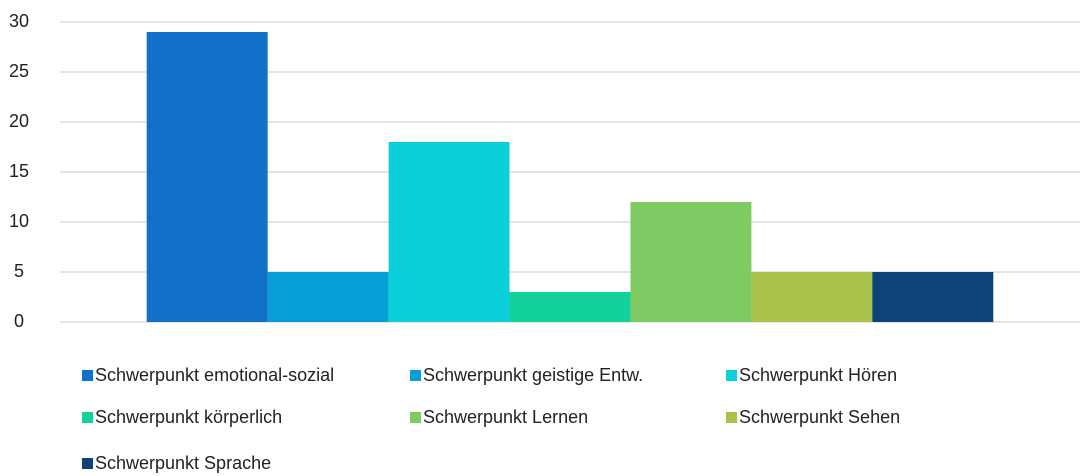  I want to click on y-tick-label: 0, so click(19, 321).